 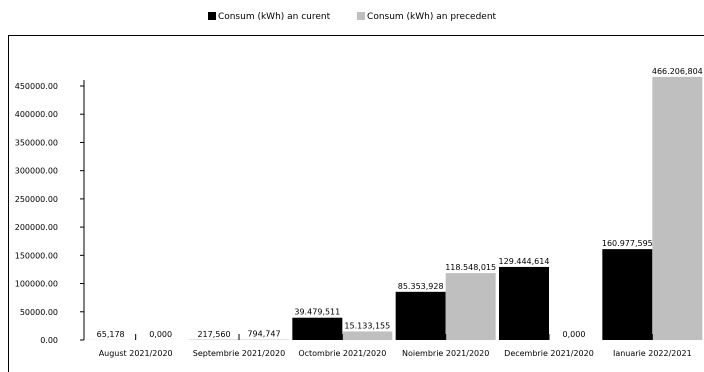 What do you see at coordinates (627, 243) in the screenshot?
I see `data-label-current: 160.977,595` at bounding box center [627, 243].